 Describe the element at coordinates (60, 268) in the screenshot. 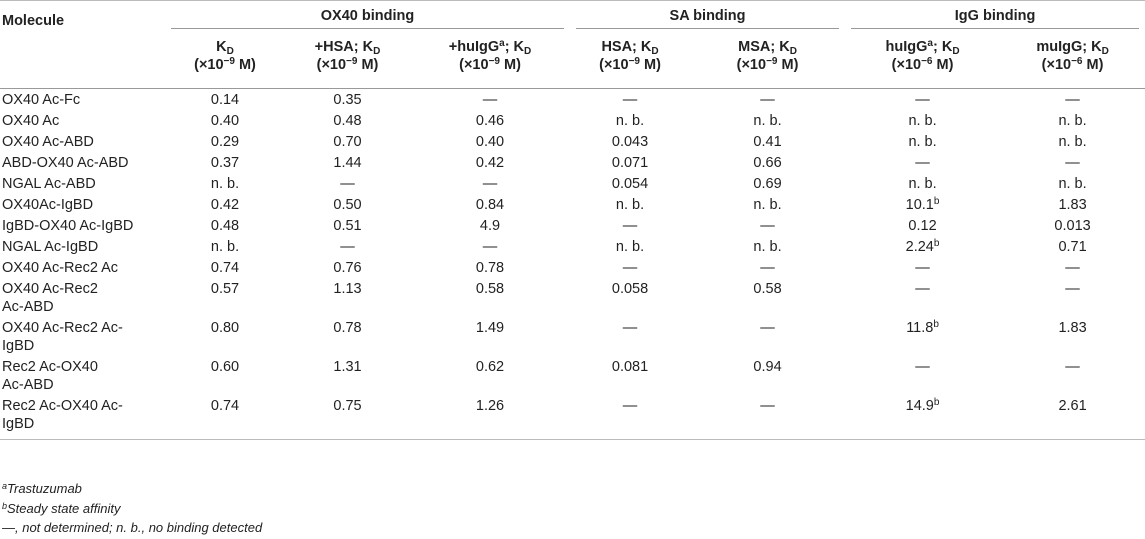

I see `molecule-cell: OX40 Ac-Rec2 Ac` at that location.